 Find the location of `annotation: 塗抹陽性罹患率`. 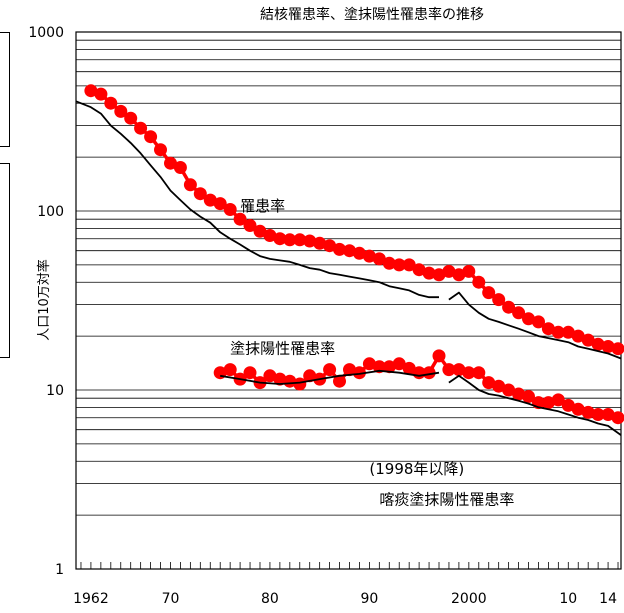

annotation: 塗抹陽性罹患率 is located at coordinates (282, 348).